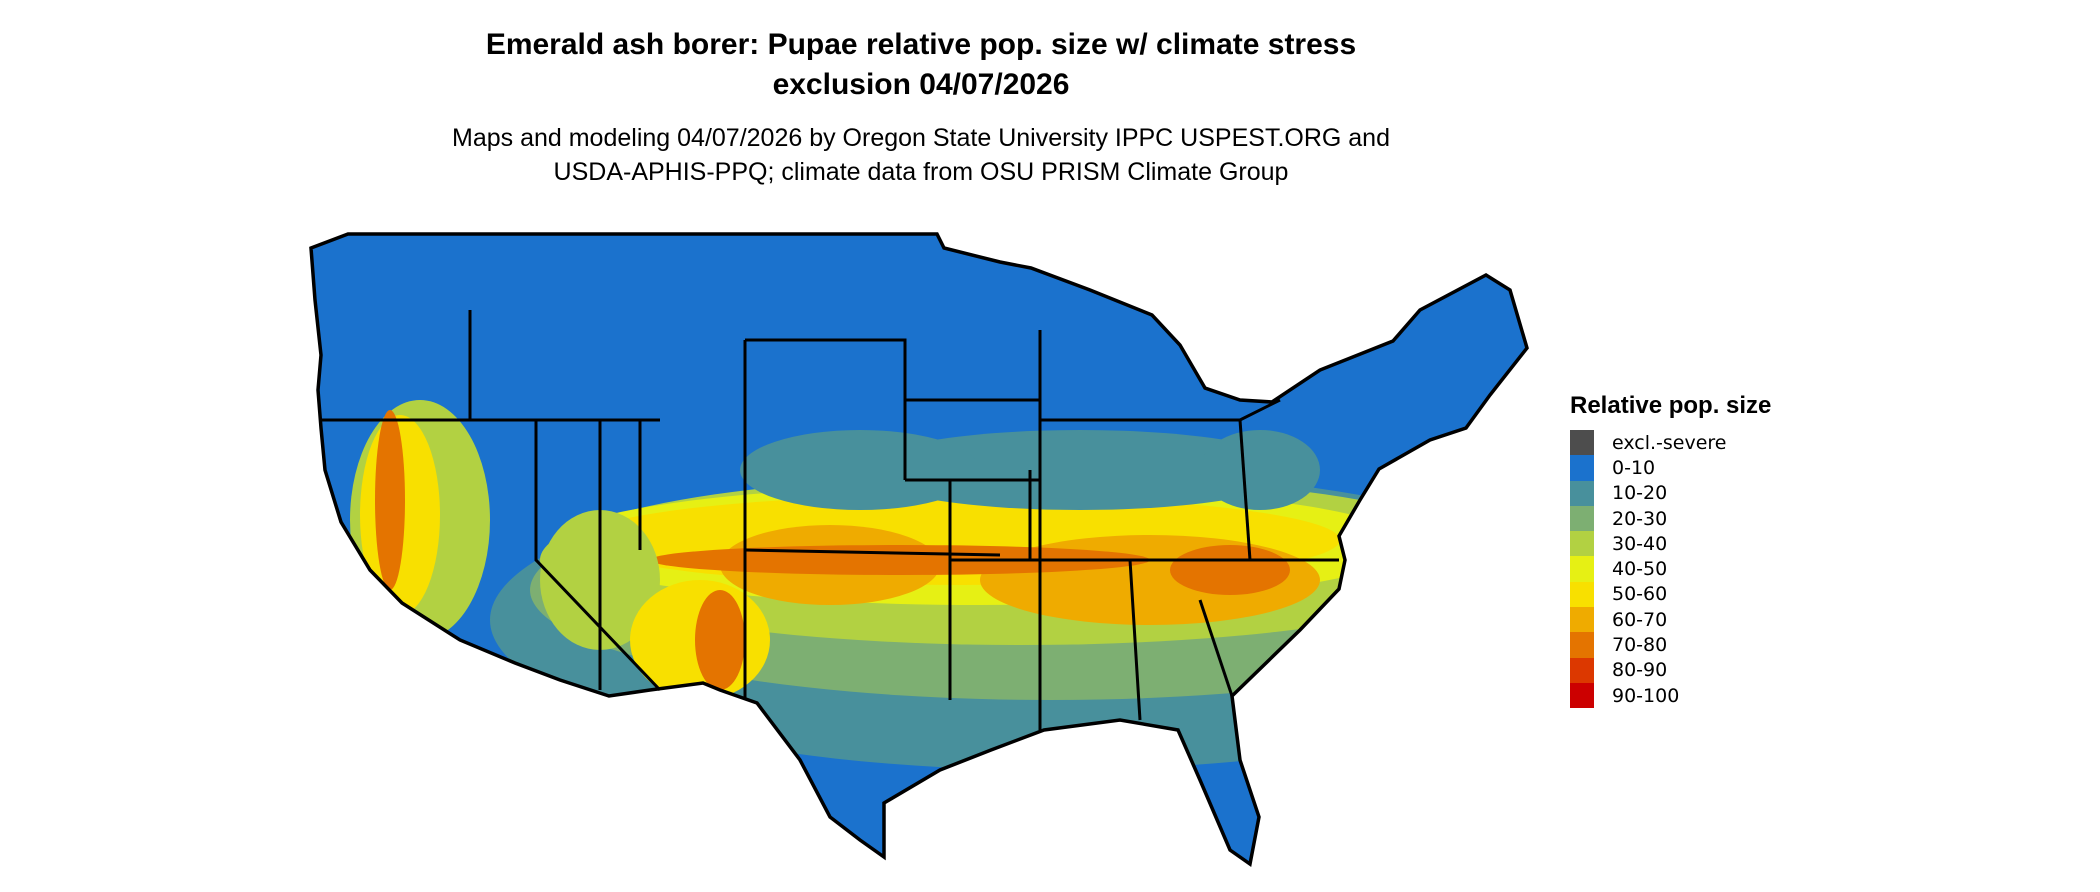 The width and height of the screenshot is (2100, 892). Describe the element at coordinates (1640, 518) in the screenshot. I see `legend-label: 20-30` at that location.